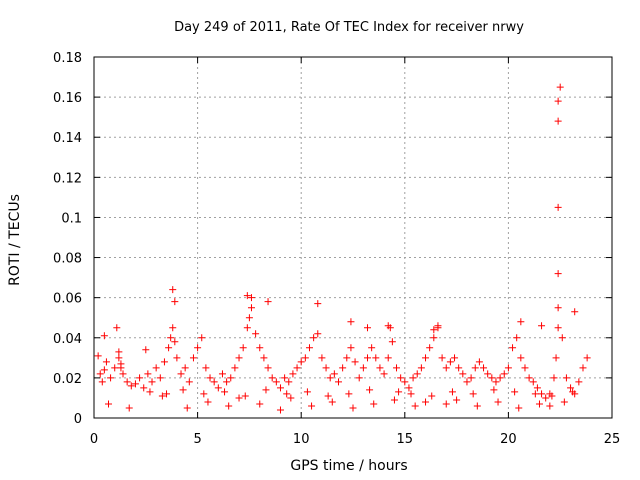 Image resolution: width=640 pixels, height=480 pixels. What do you see at coordinates (197, 439) in the screenshot?
I see `x-tick-label: 5` at bounding box center [197, 439].